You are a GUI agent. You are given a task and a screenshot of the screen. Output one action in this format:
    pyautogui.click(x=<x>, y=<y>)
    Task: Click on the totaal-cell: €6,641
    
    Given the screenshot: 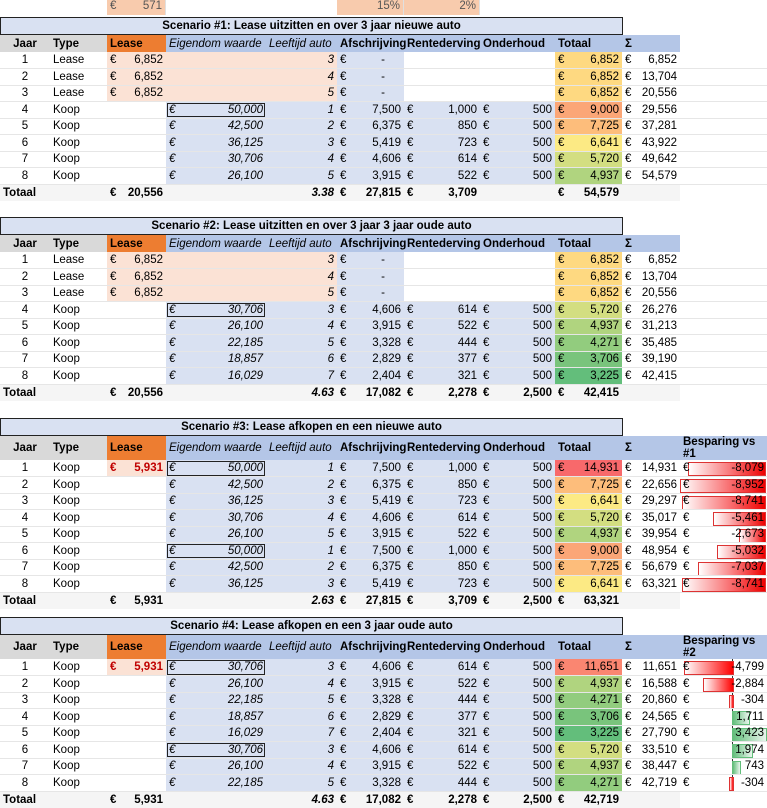 What is the action you would take?
    pyautogui.click(x=588, y=584)
    